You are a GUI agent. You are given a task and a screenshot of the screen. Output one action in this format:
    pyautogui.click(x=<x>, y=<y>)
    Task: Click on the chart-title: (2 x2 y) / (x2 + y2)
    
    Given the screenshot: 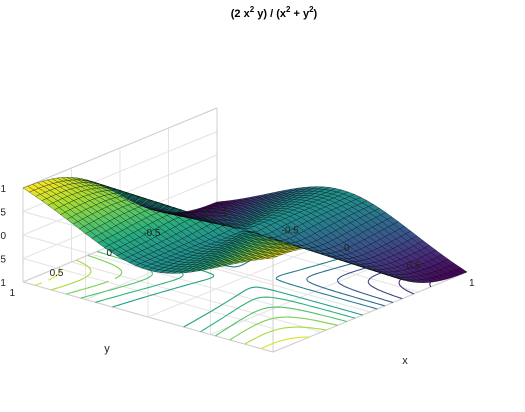 What is the action you would take?
    pyautogui.click(x=274, y=12)
    